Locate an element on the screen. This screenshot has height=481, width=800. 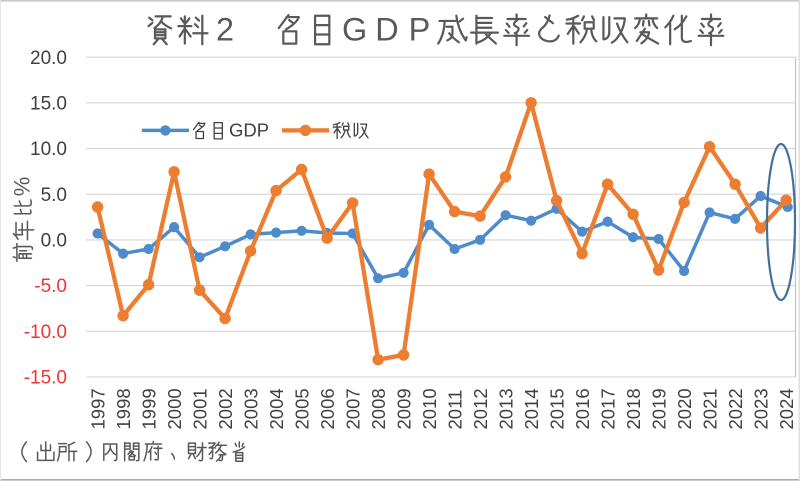
svg-text: 2010 is located at coordinates (429, 408).